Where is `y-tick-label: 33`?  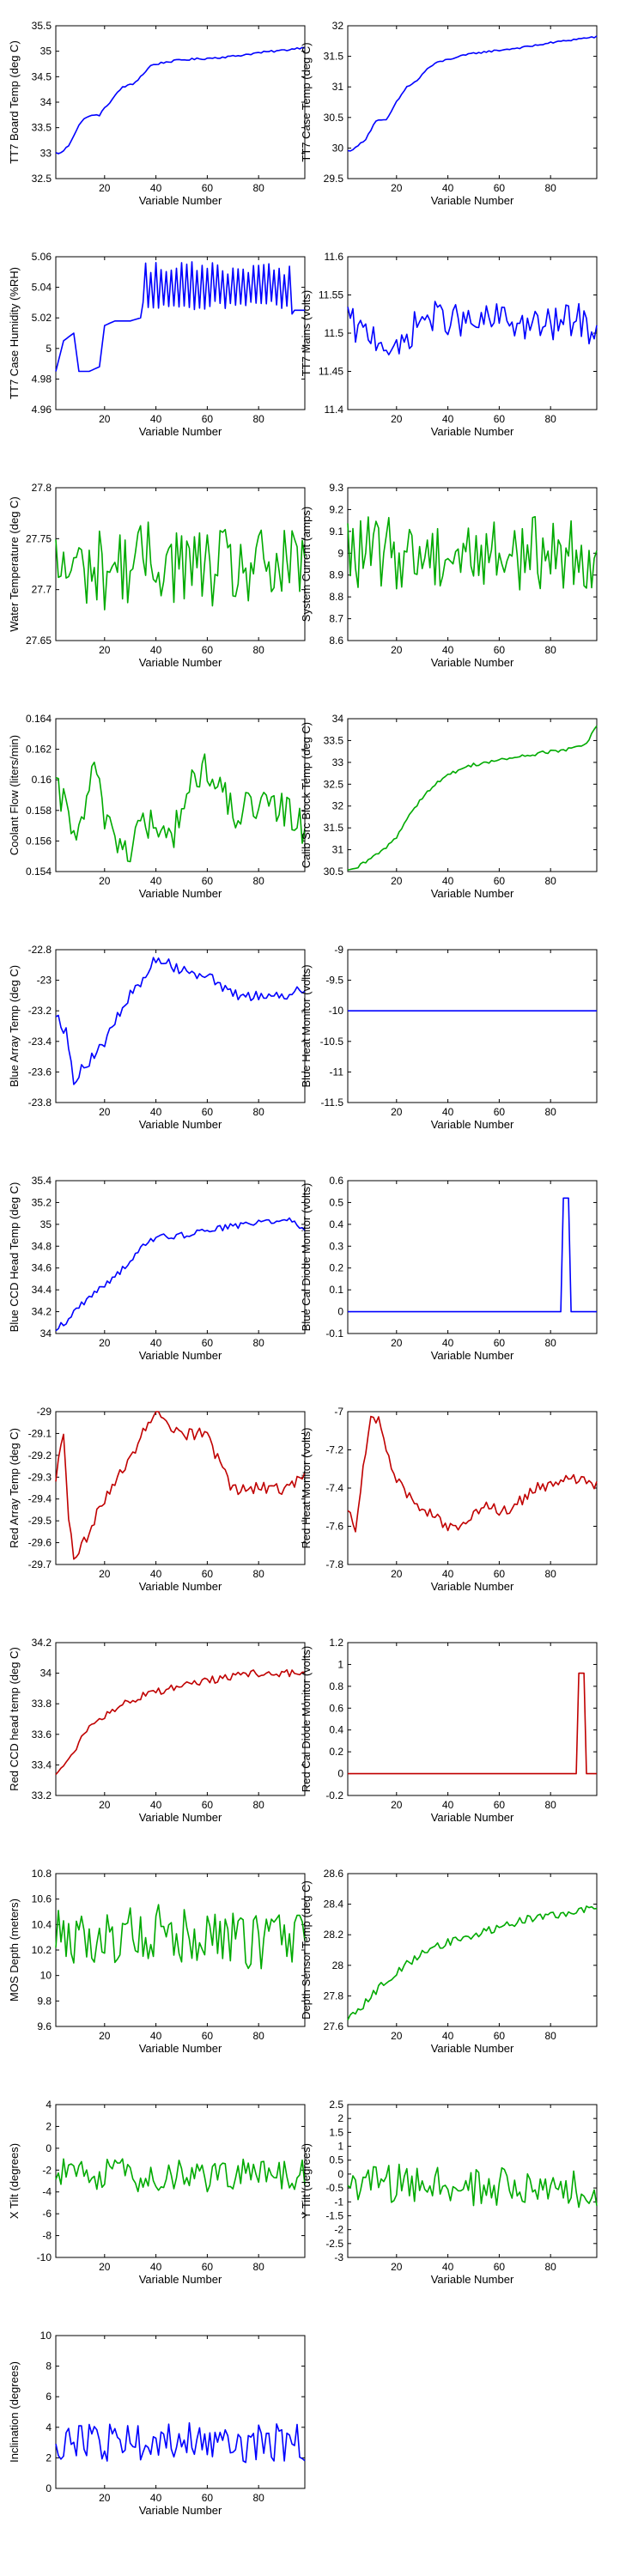
y-tick-label: 33 is located at coordinates (46, 153).